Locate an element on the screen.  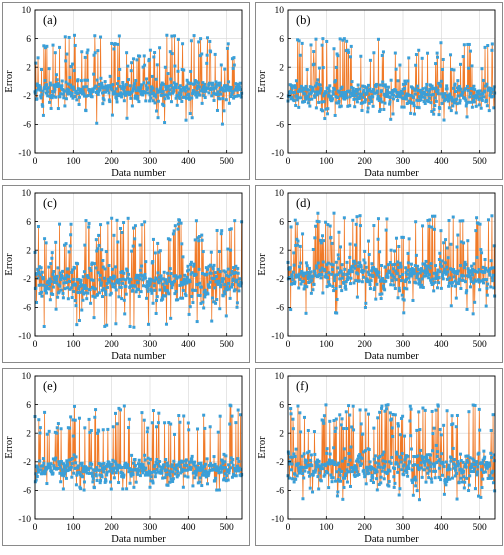
y-tick-label: 6 is located at coordinates (281, 406).